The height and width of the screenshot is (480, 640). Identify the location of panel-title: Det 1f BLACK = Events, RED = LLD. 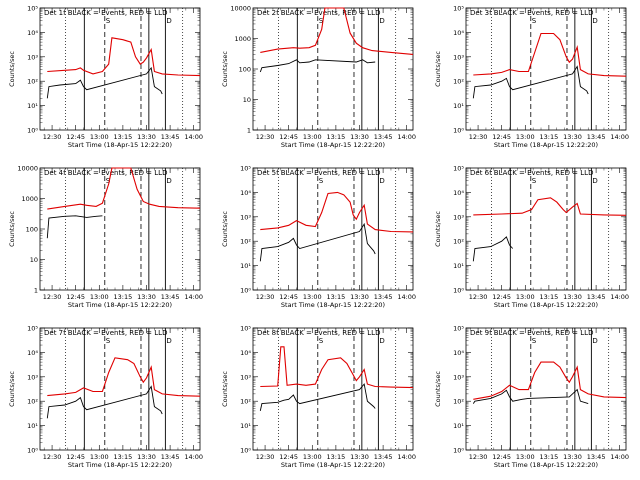
(105, 13).